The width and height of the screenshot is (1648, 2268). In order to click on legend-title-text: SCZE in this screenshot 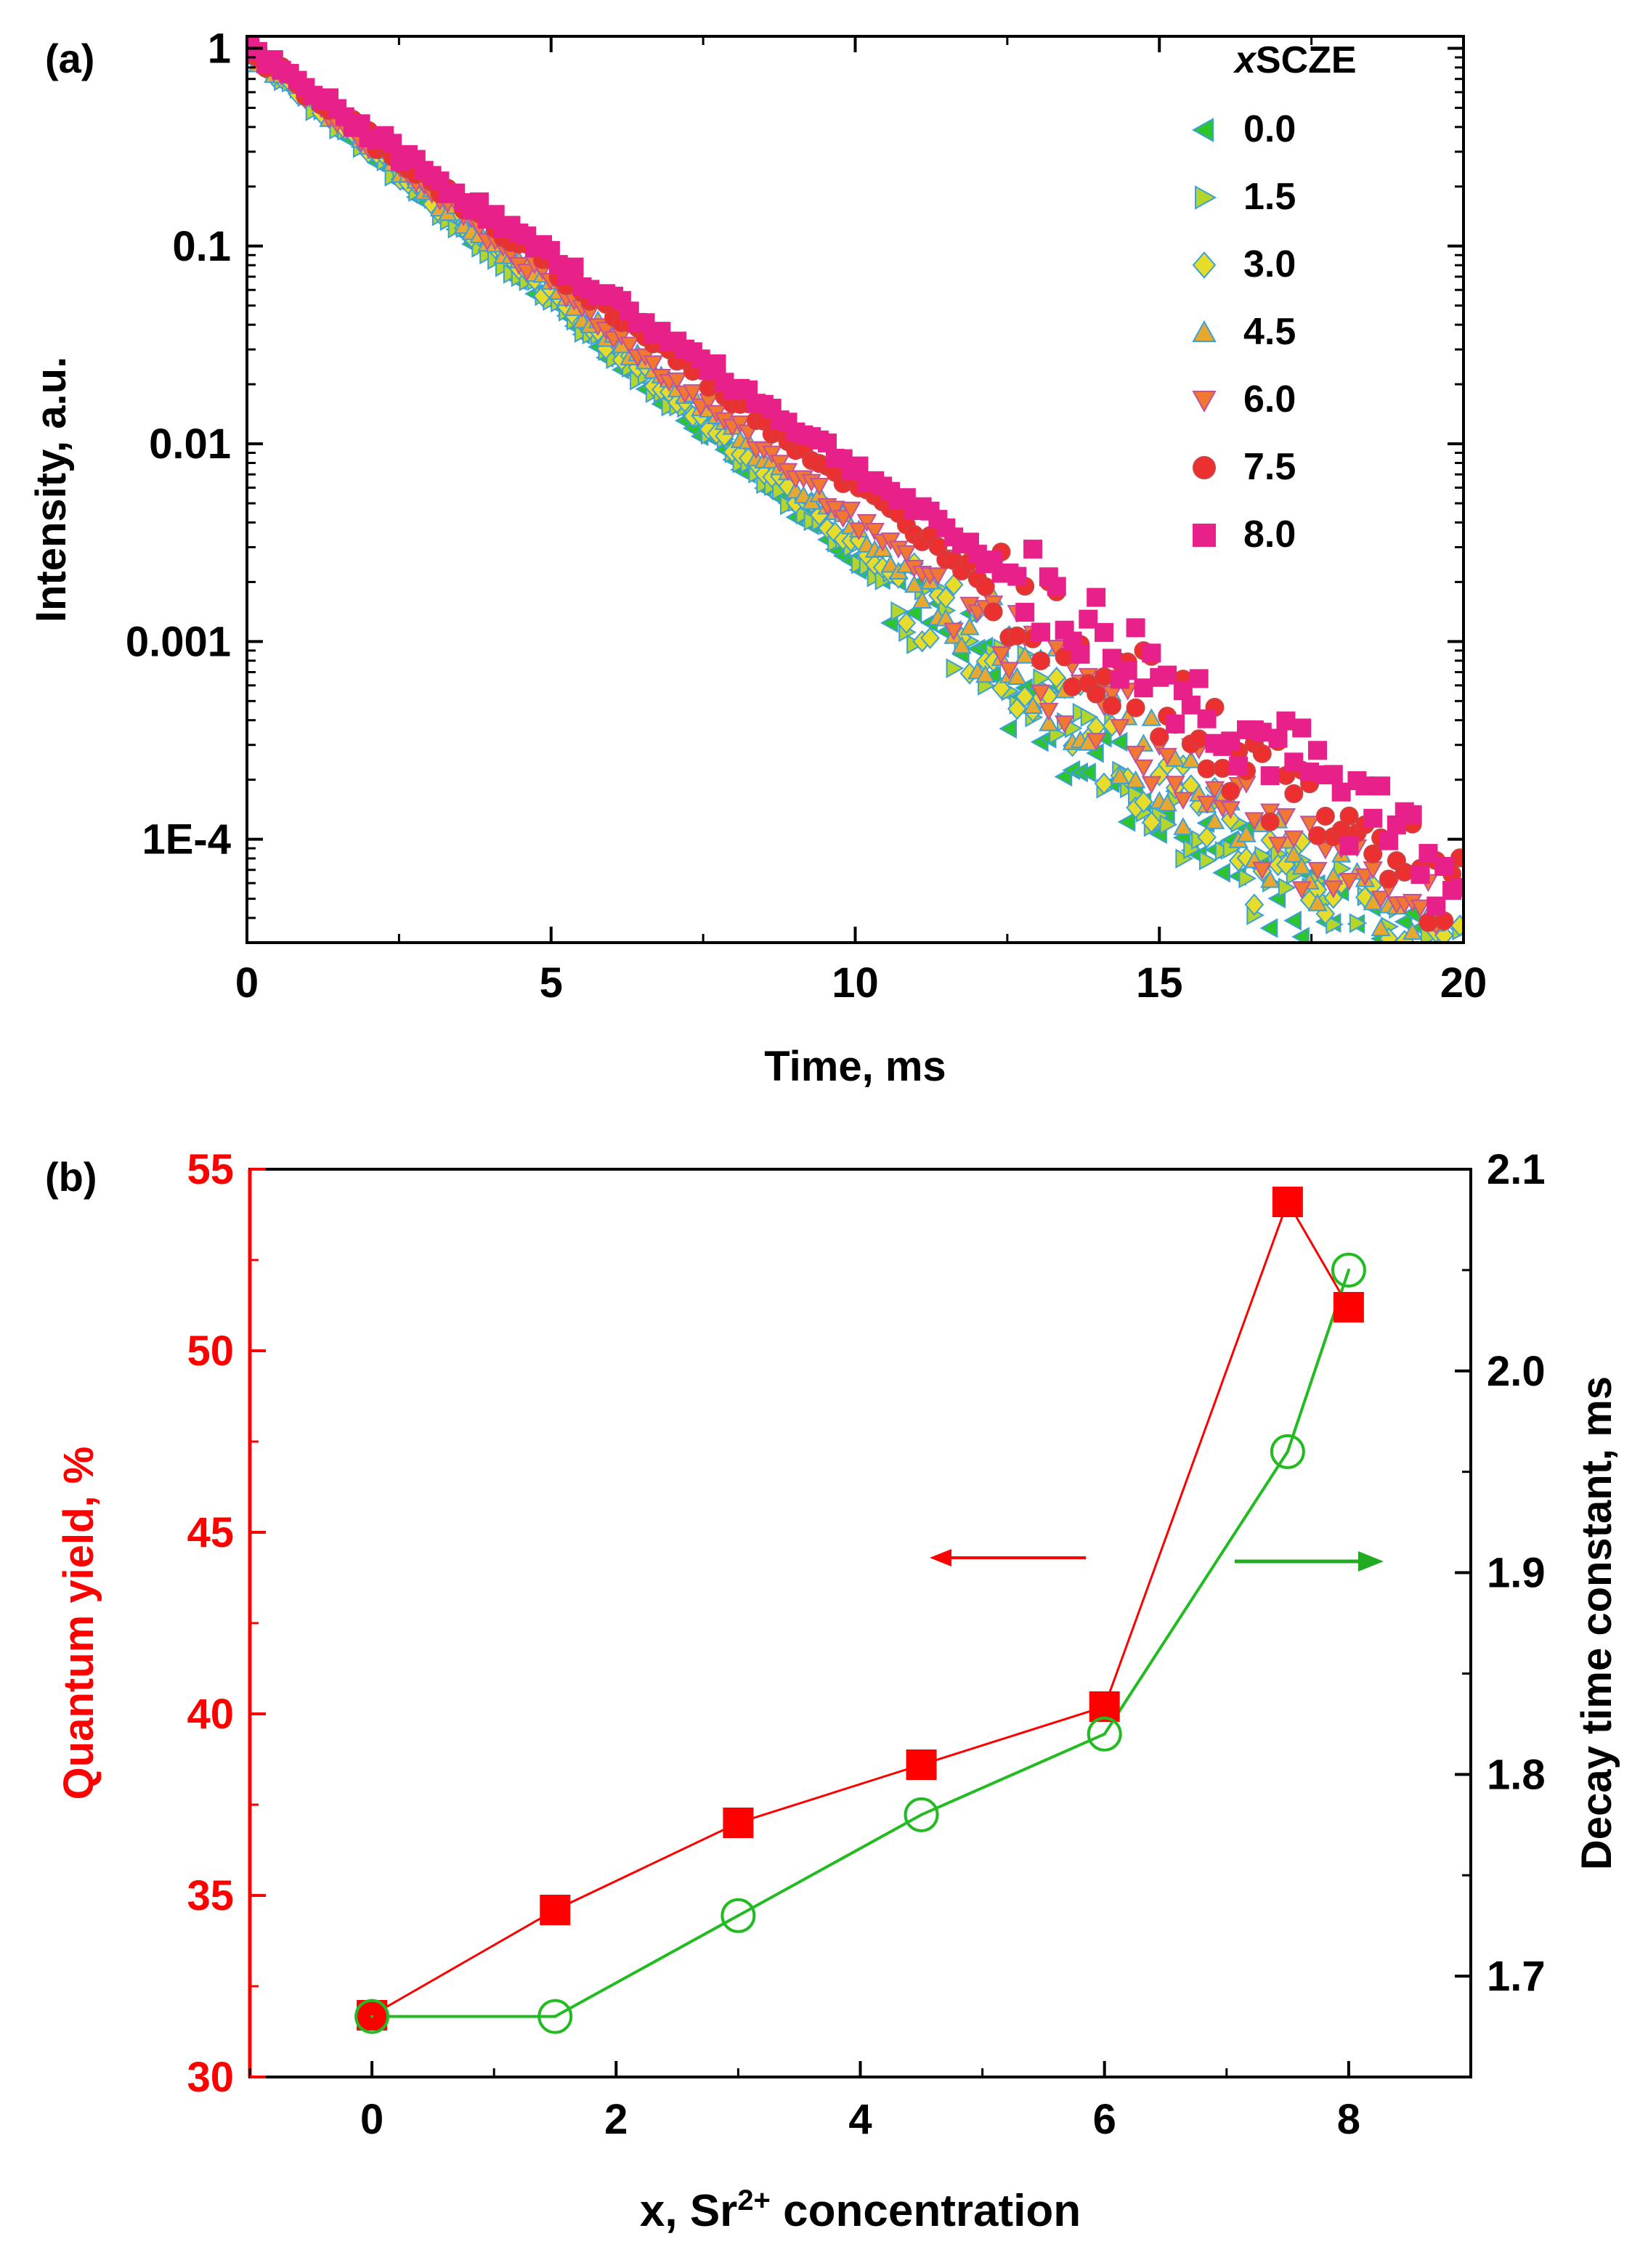, I will do `click(1306, 60)`.